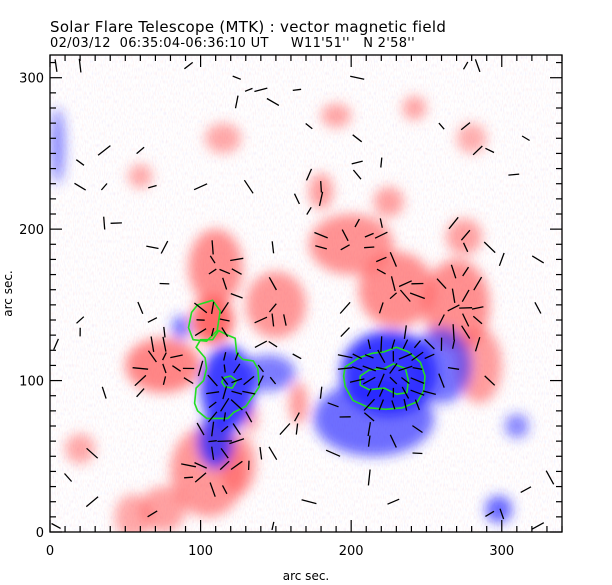 This screenshot has width=612, height=585. Describe the element at coordinates (40, 533) in the screenshot. I see `y-tick-label: 0` at that location.